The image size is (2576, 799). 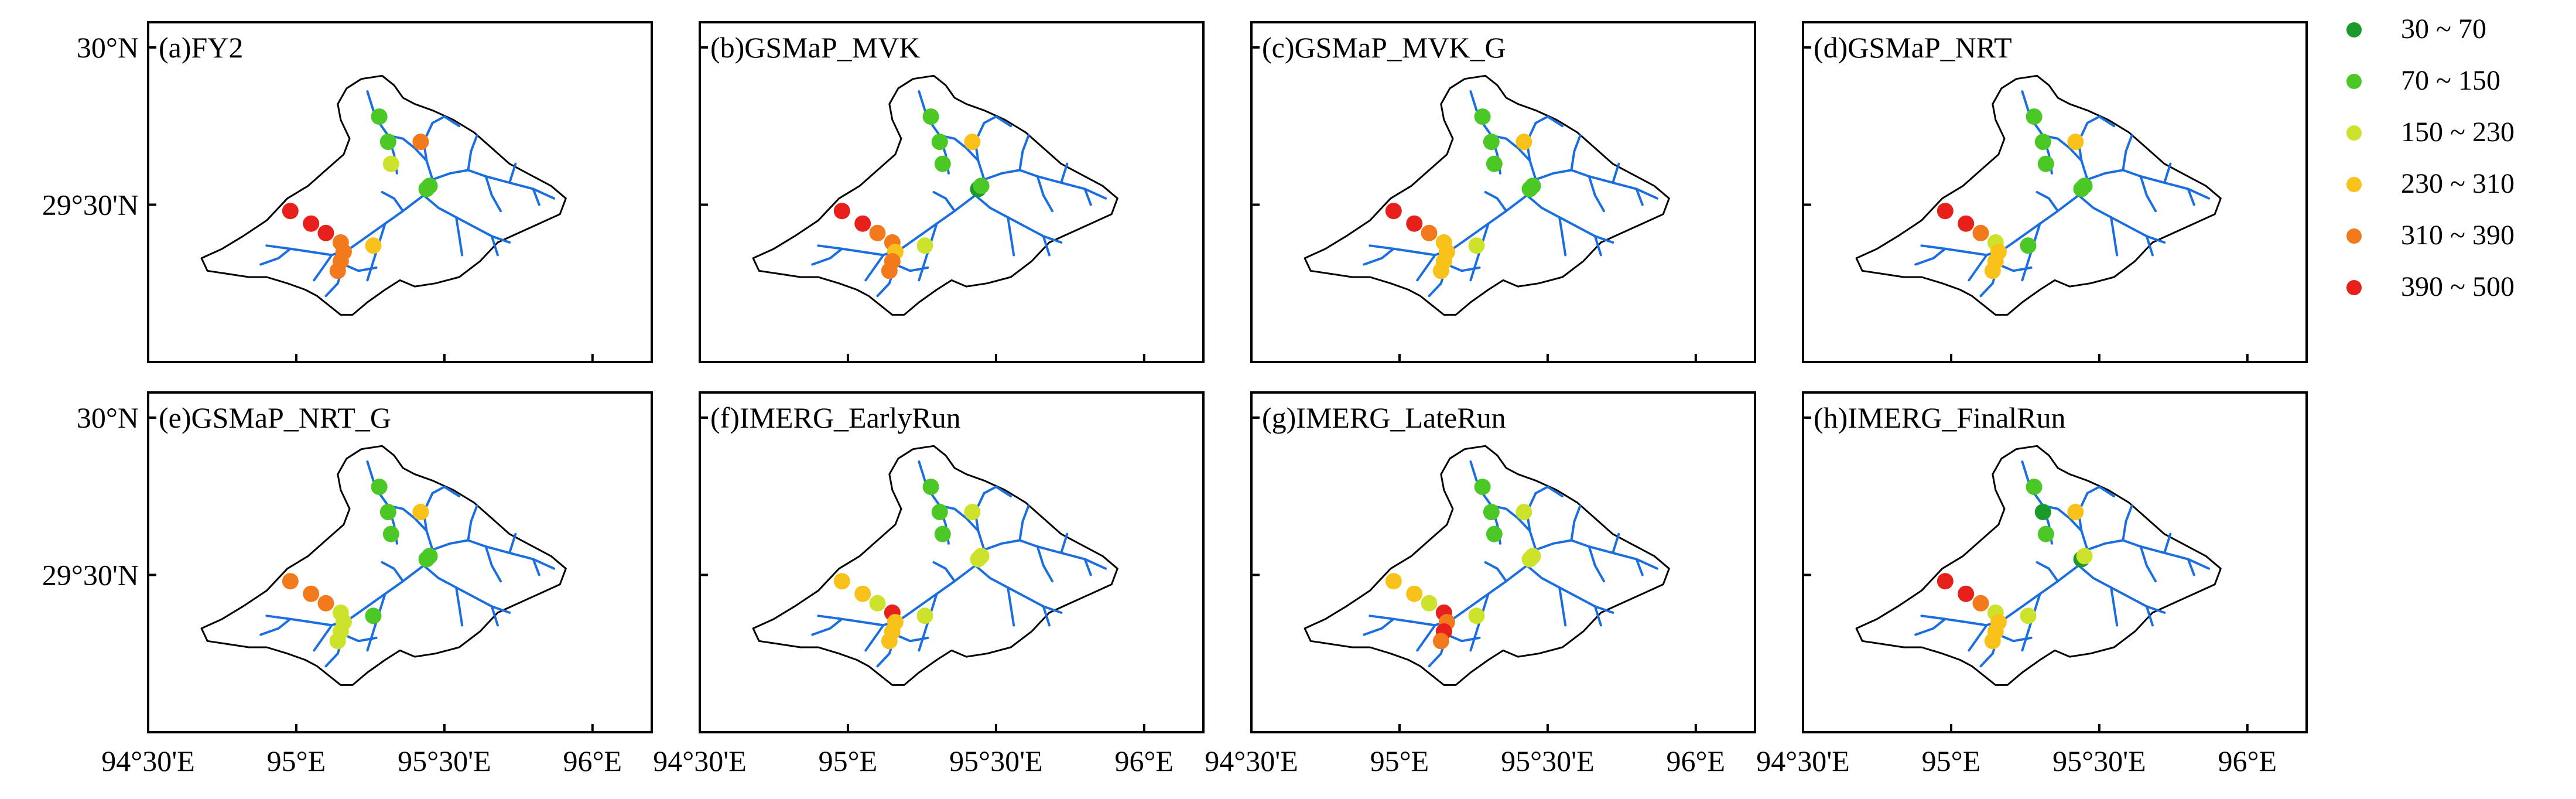 I want to click on map-panel: (d)GSMaP_NRT, so click(x=2055, y=192).